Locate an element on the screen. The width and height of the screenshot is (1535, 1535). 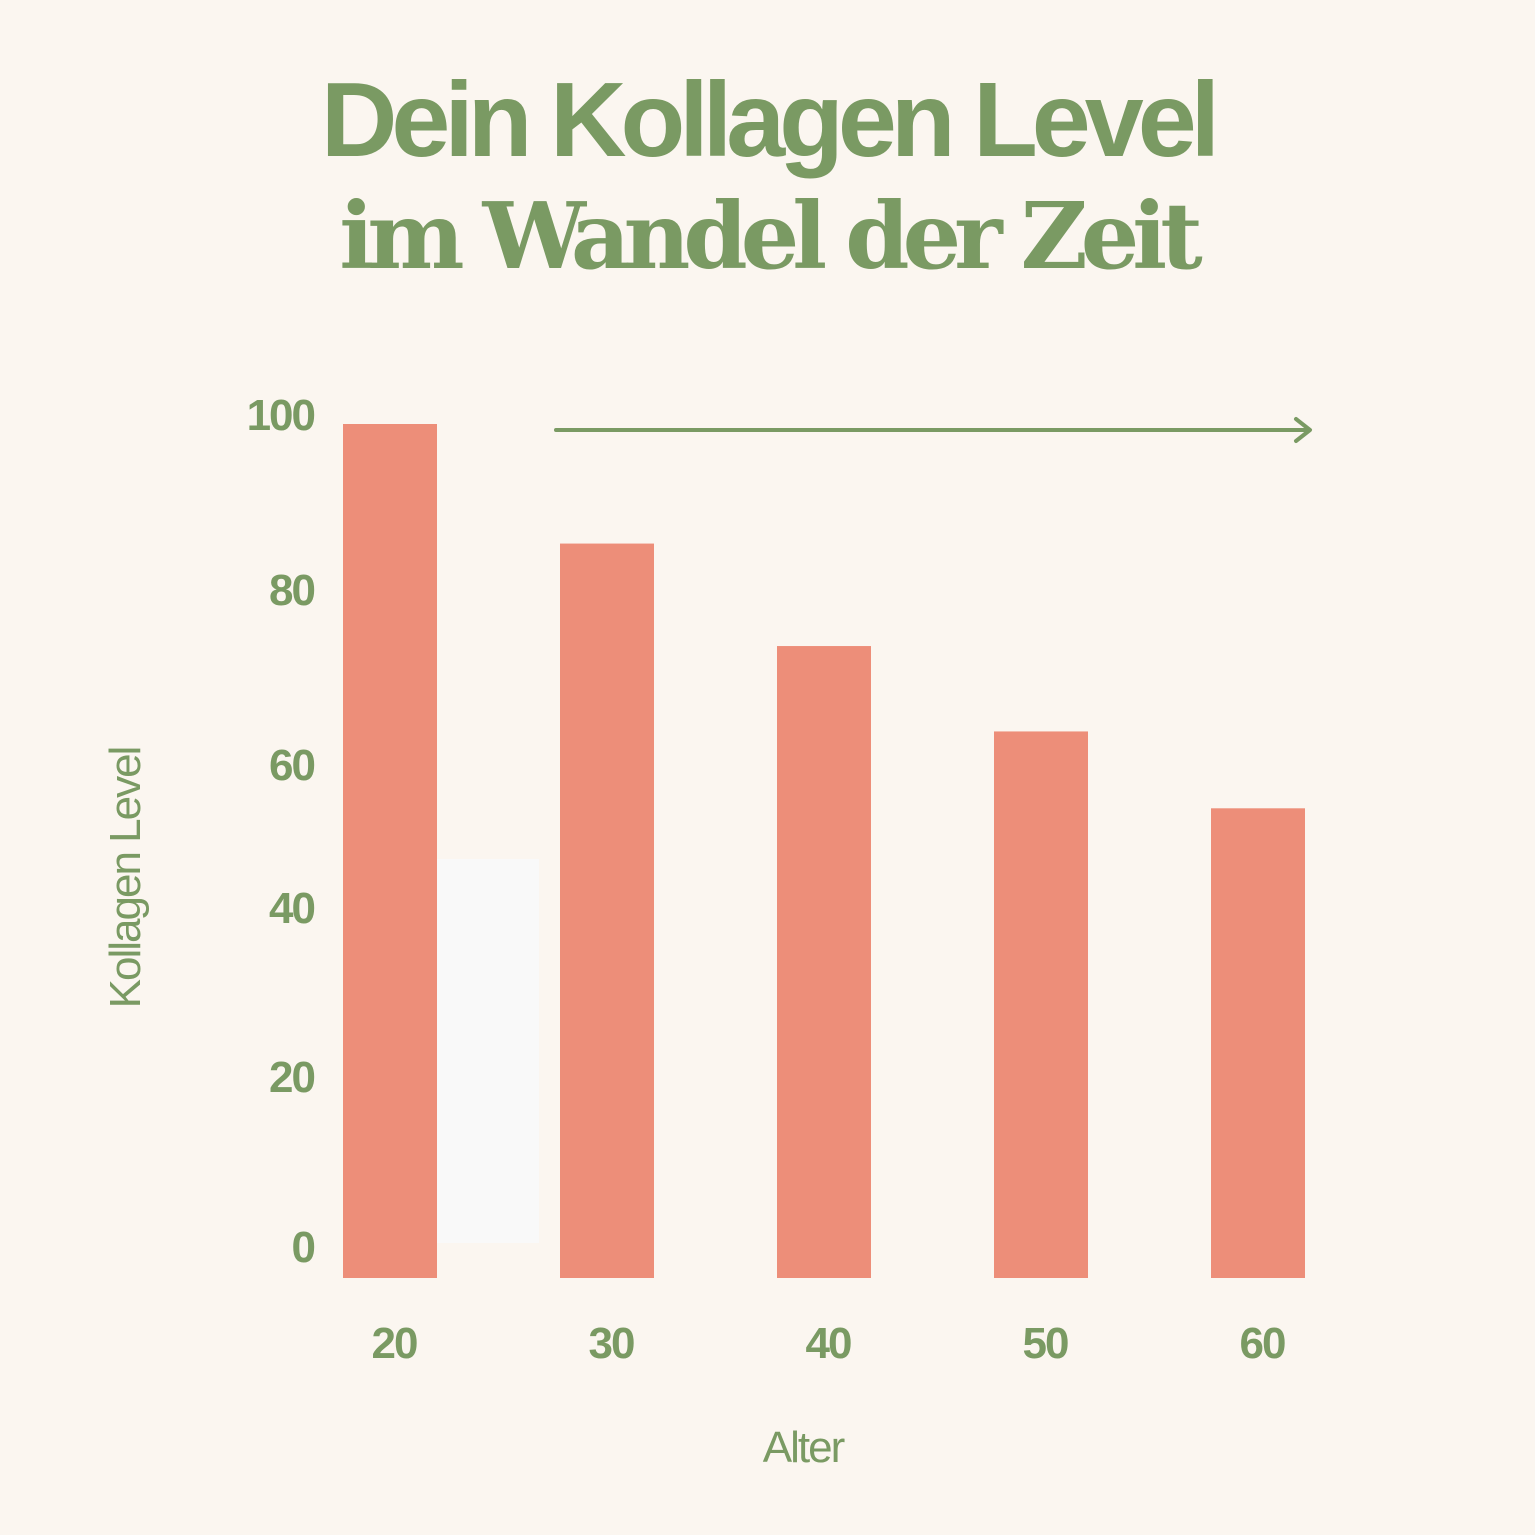
chart-title-line-2: im Wandel der Zeit is located at coordinates (771, 236).